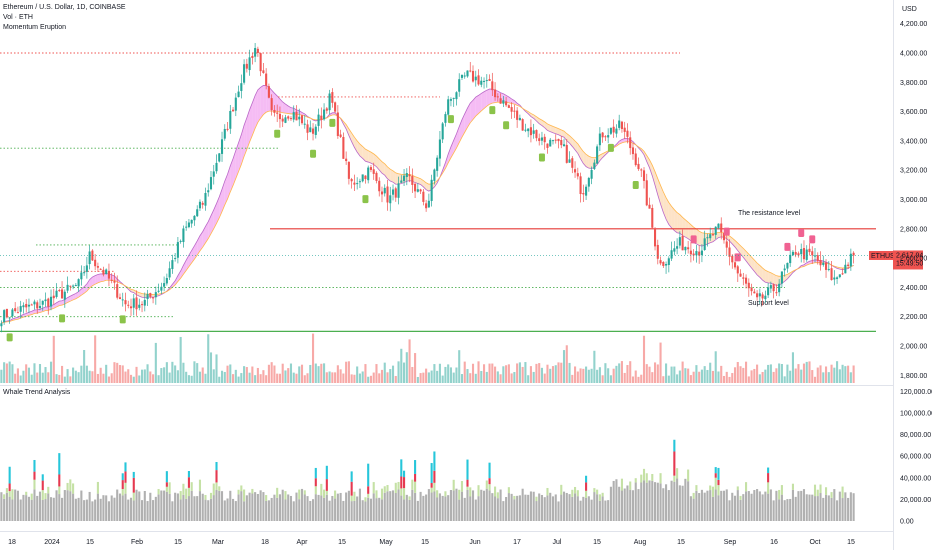  Describe the element at coordinates (737, 257) in the screenshot. I see `sell-signal-marker` at that location.